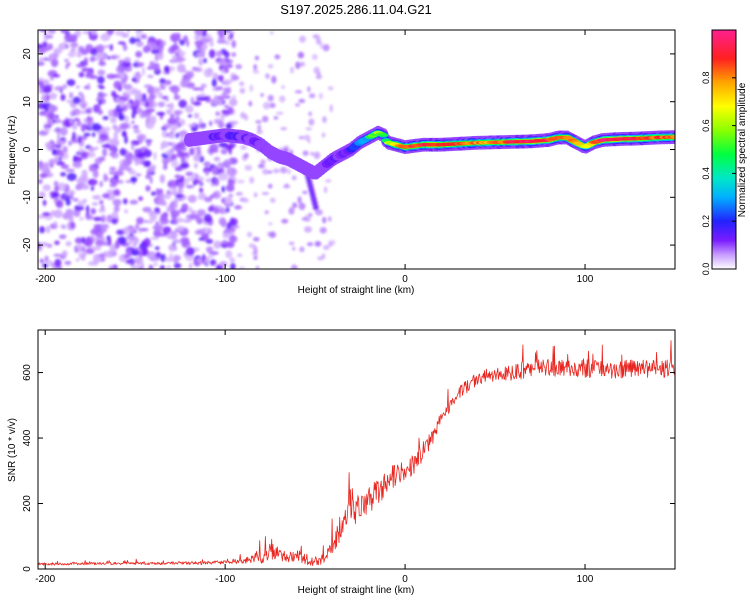 This screenshot has width=750, height=600. I want to click on colorbar-tick-label: 0.8, so click(706, 78).